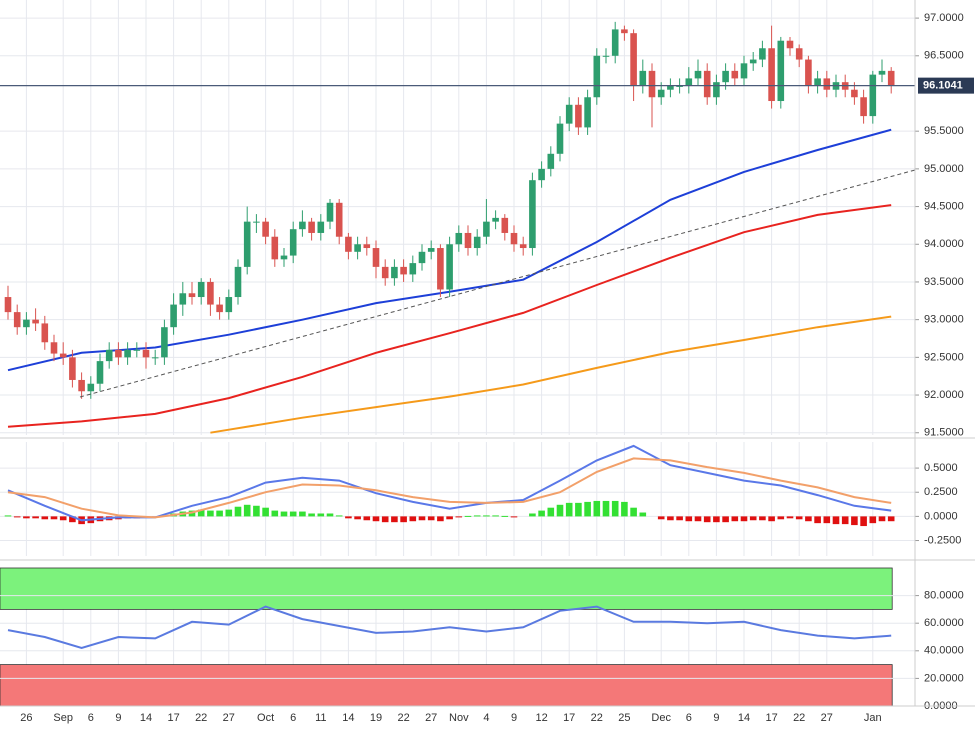 This screenshot has height=744, width=975. I want to click on rsi-band, so click(446, 685).